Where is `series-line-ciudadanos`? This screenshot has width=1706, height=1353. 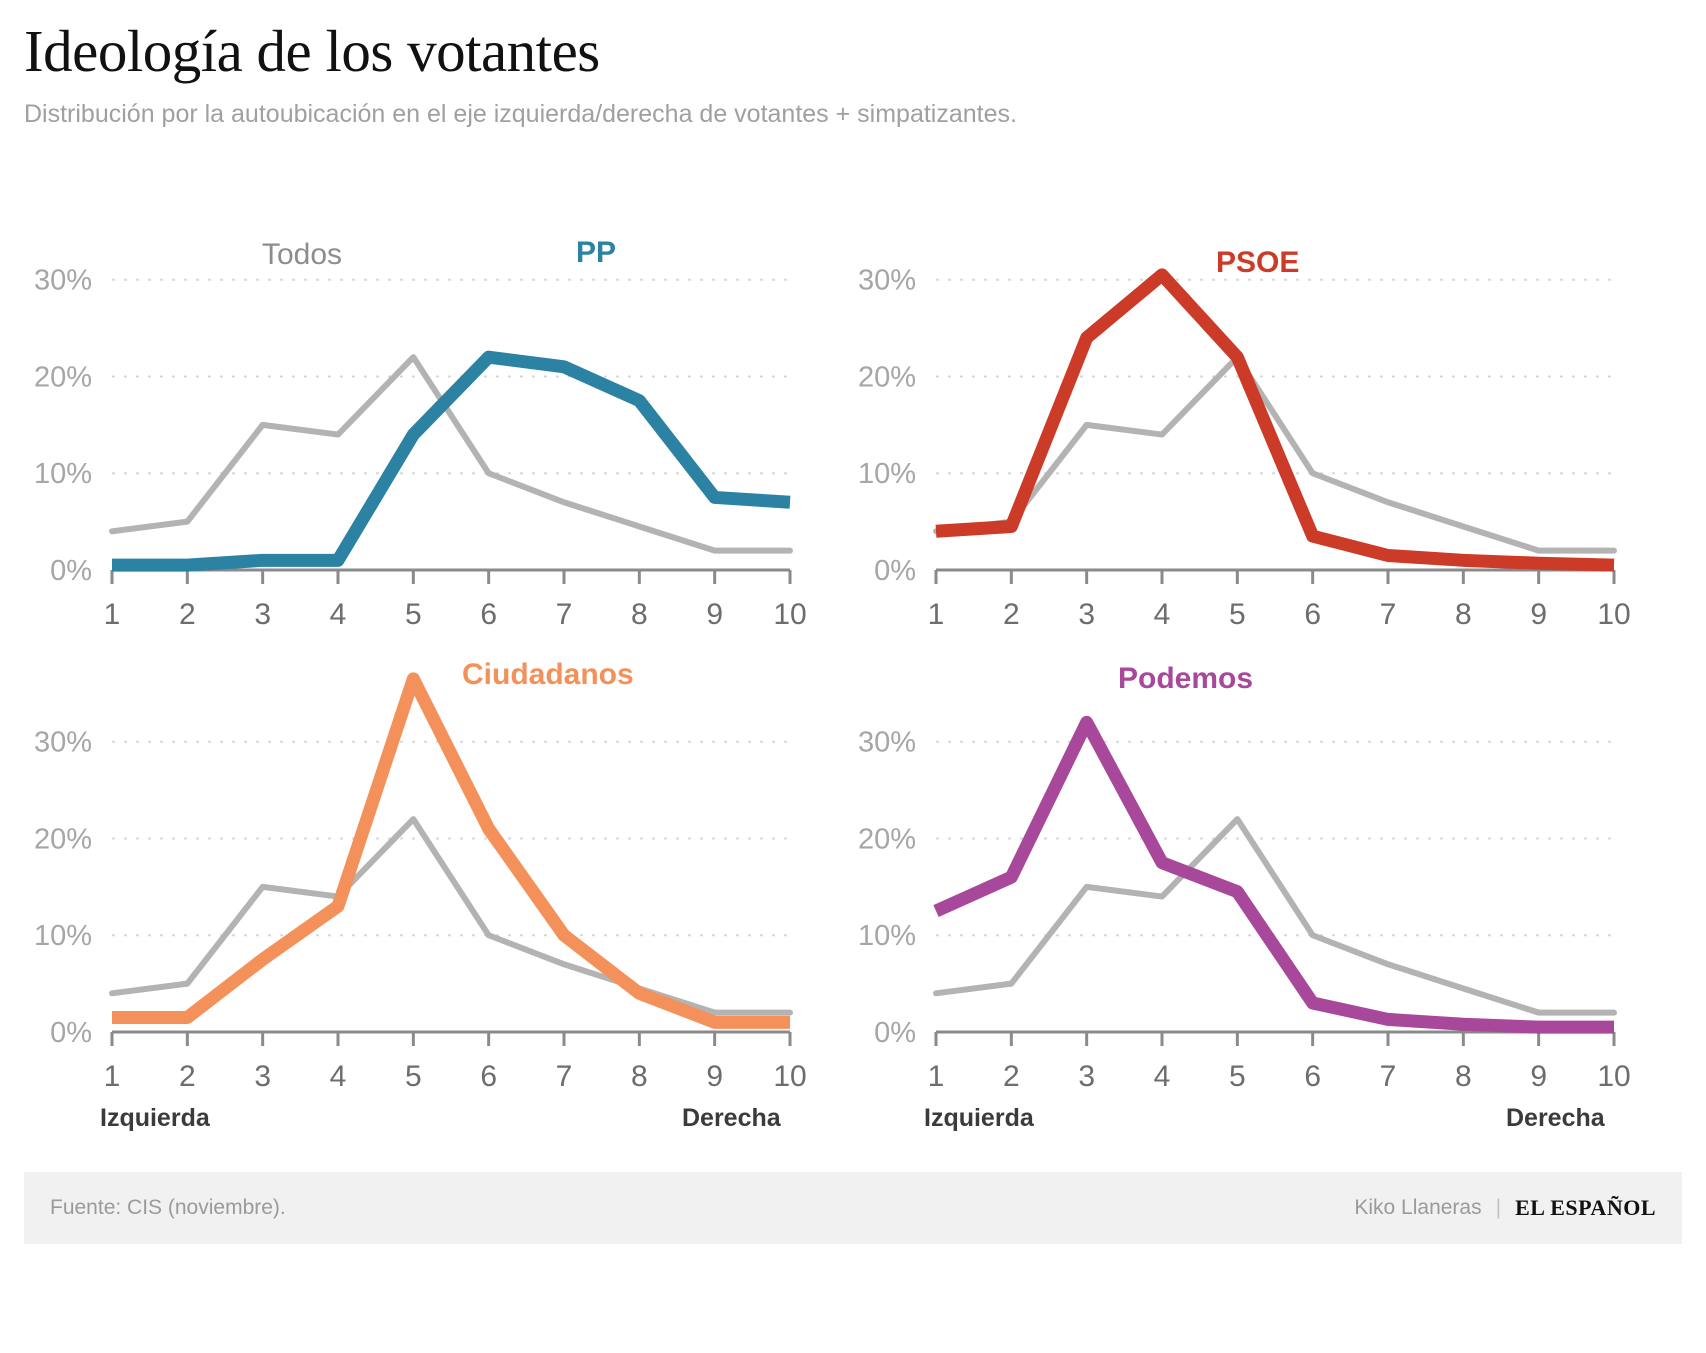
series-line-ciudadanos is located at coordinates (451, 850).